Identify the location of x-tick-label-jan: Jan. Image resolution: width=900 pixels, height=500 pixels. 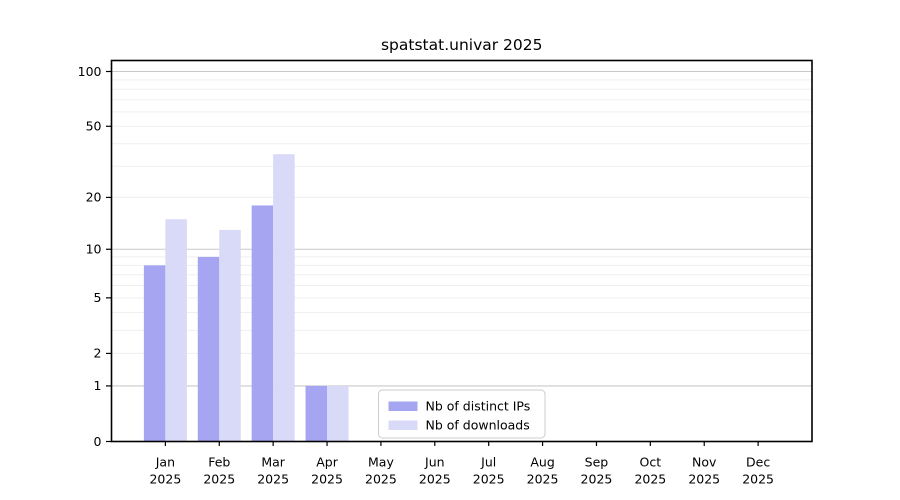
(165, 462).